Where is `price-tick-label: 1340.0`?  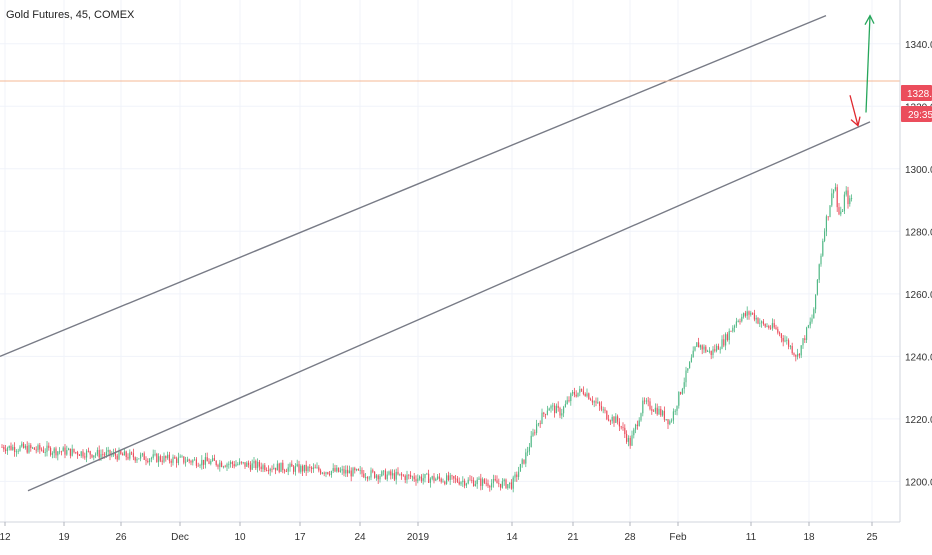
price-tick-label: 1340.0 is located at coordinates (918, 45).